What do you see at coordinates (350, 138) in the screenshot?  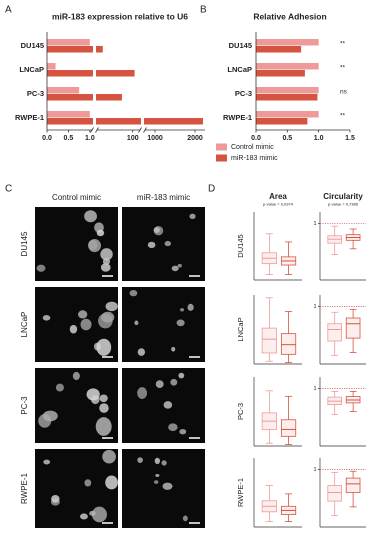 I see `x-tick-label: 1.5` at bounding box center [350, 138].